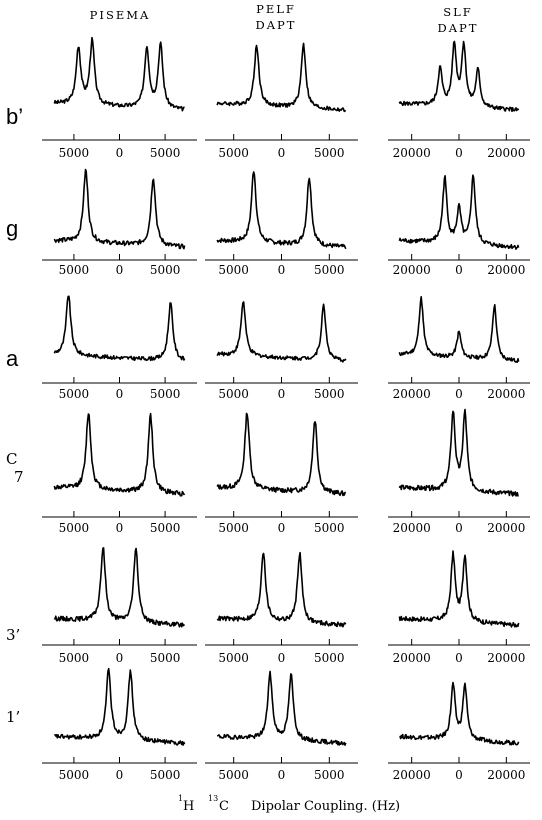  What do you see at coordinates (74, 153) in the screenshot?
I see `x-tick-label-b-prime-pisema-0: 5000` at bounding box center [74, 153].